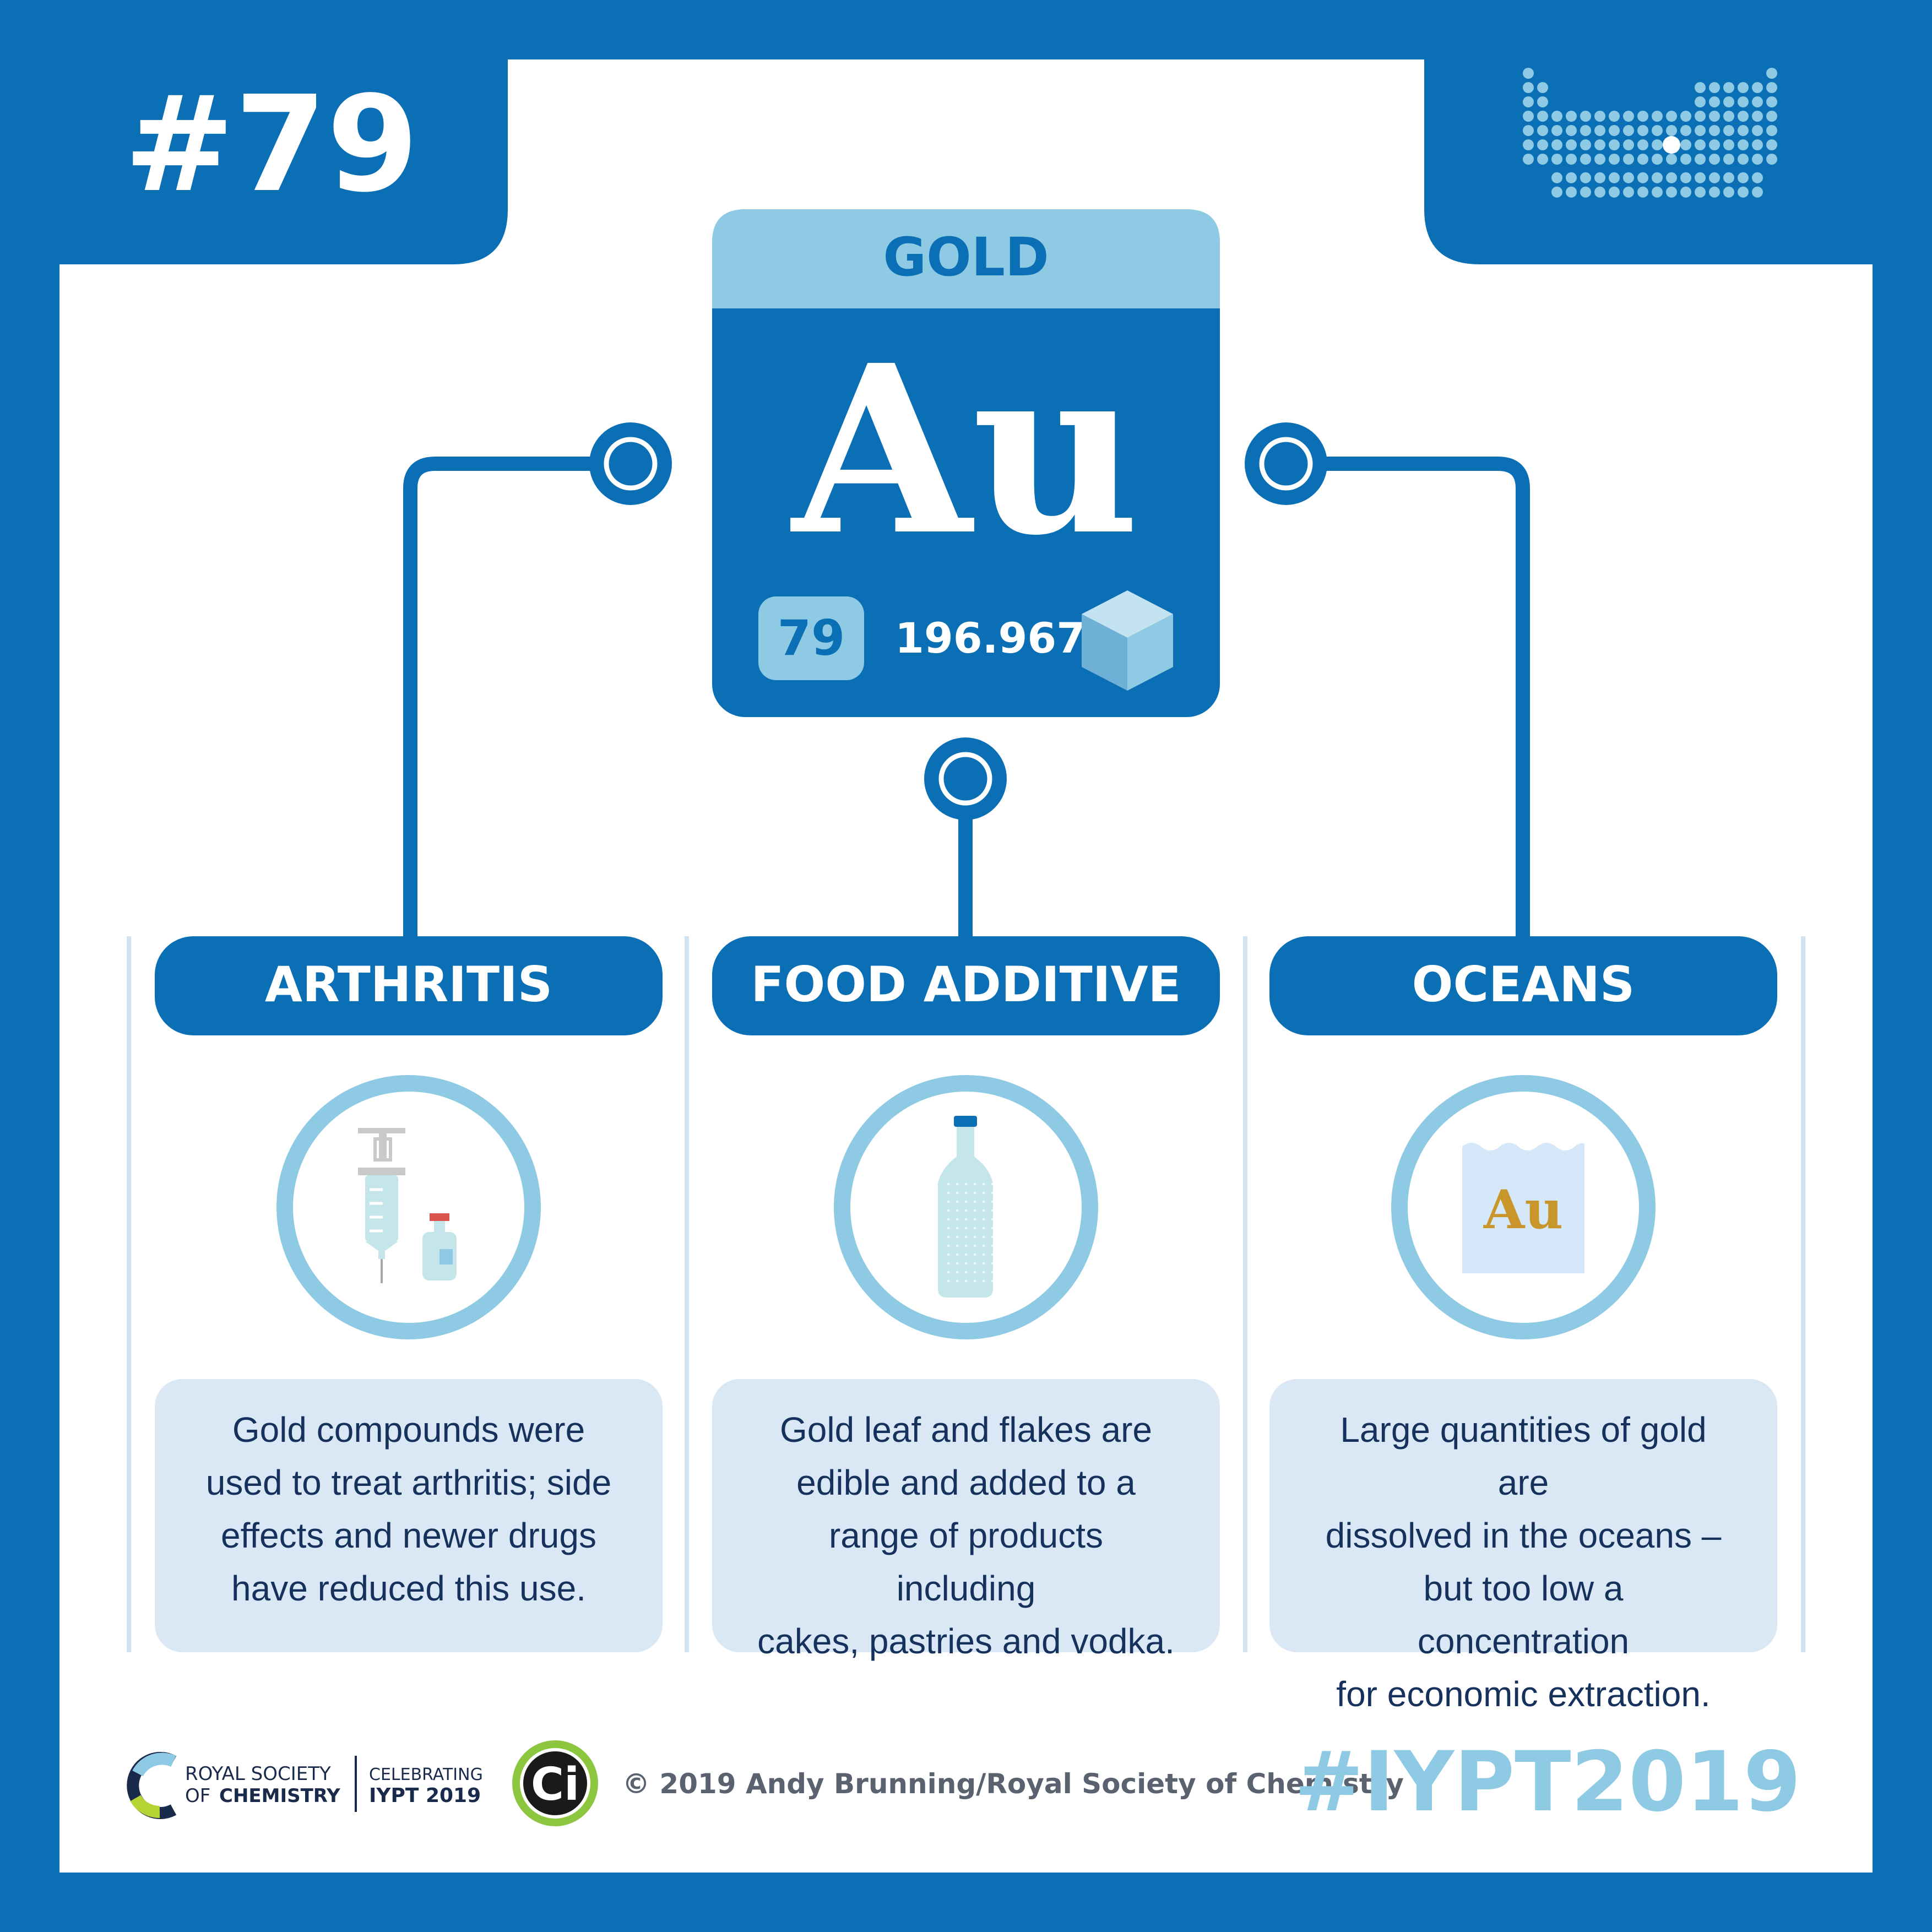 The image size is (1932, 1932). Describe the element at coordinates (1523, 1208) in the screenshot. I see `ocean-water-icon: Au` at that location.